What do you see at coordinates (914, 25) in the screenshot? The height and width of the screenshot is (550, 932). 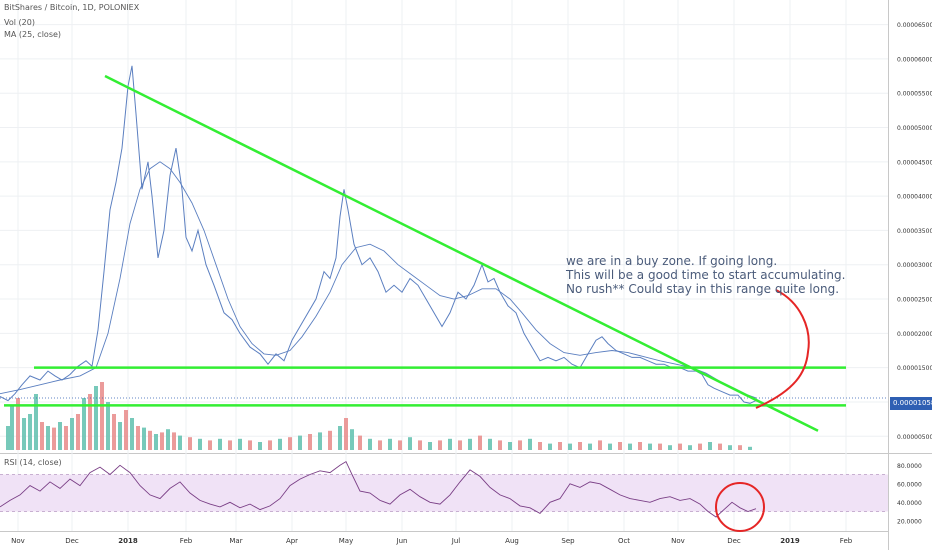 I see `price-tick-label: 0.00006500` at bounding box center [914, 25].